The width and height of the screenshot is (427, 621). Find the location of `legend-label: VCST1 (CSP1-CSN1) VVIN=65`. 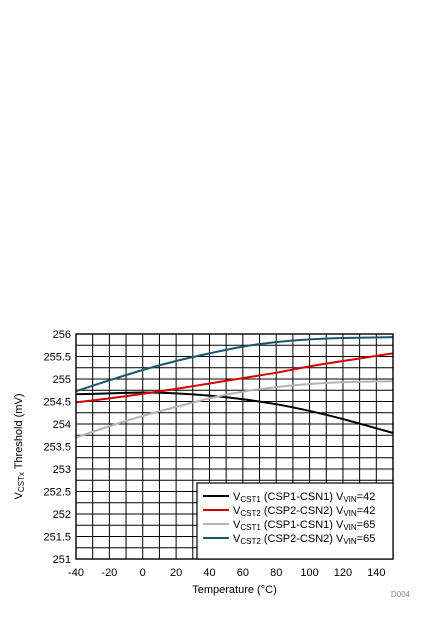

legend-label: VCST1 (CSP1-CSN1) VVIN=65 is located at coordinates (304, 525).